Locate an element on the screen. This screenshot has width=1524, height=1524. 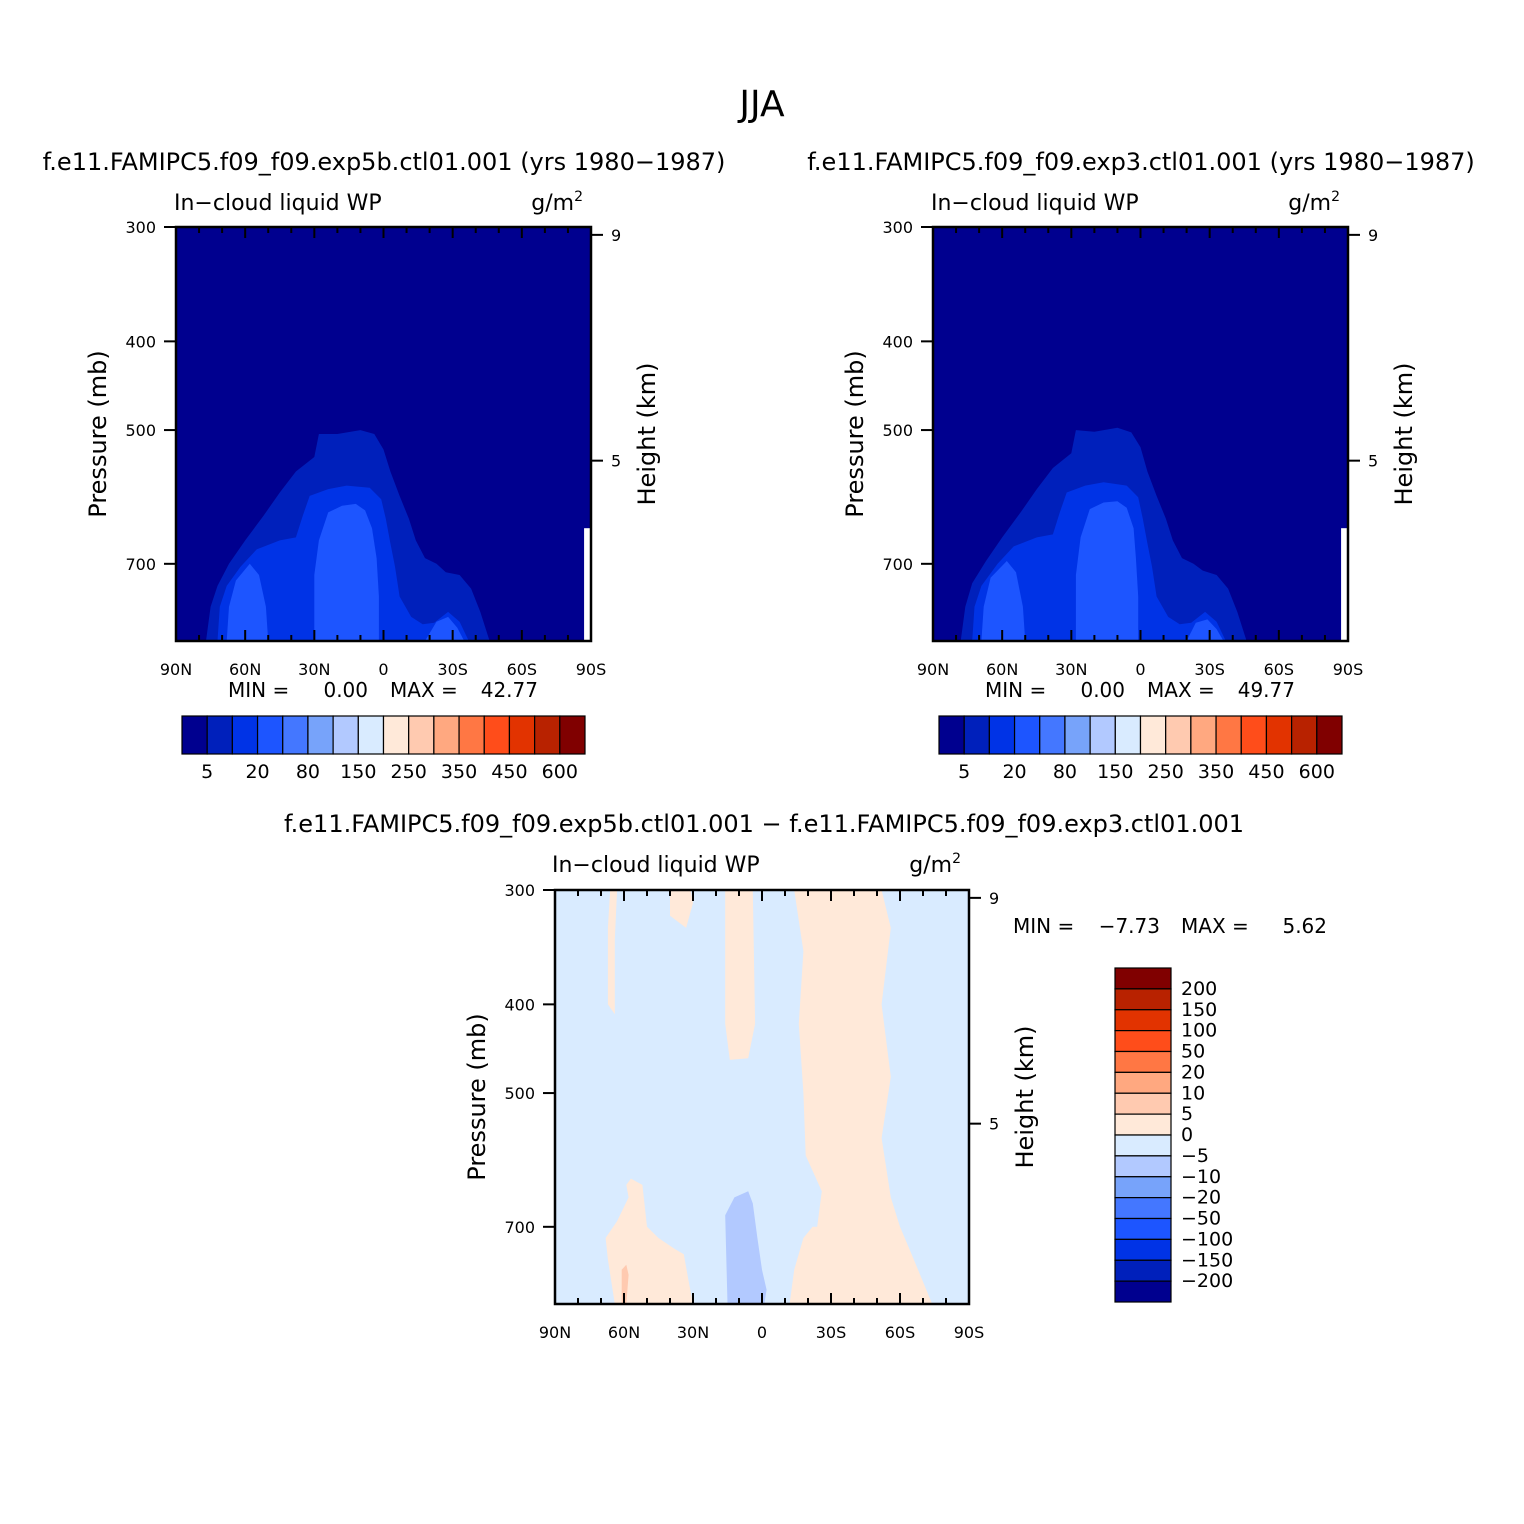
missing-data-strip is located at coordinates (587, 584).